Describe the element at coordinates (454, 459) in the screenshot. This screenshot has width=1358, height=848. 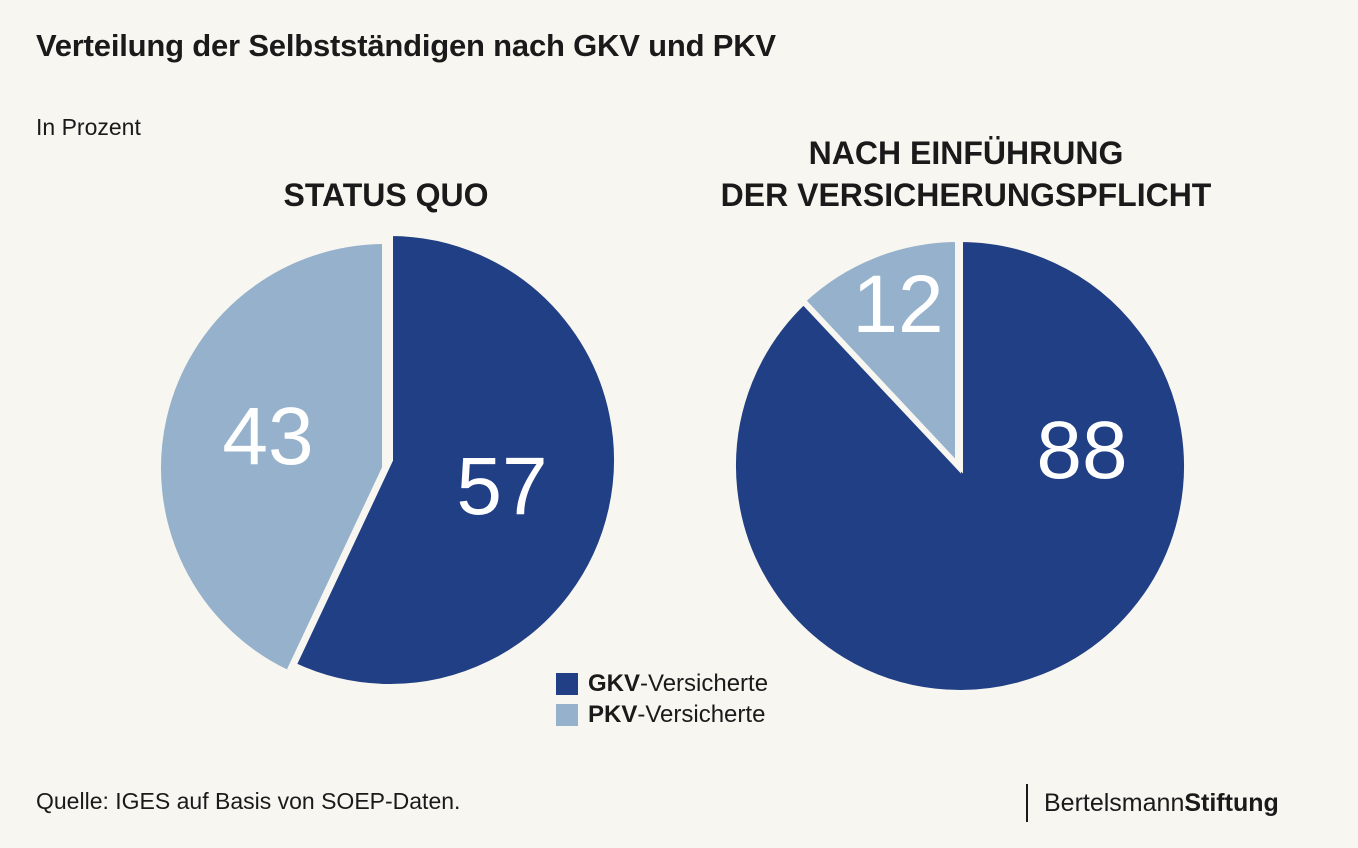
I see `pie-status-quo-slice-gkv` at that location.